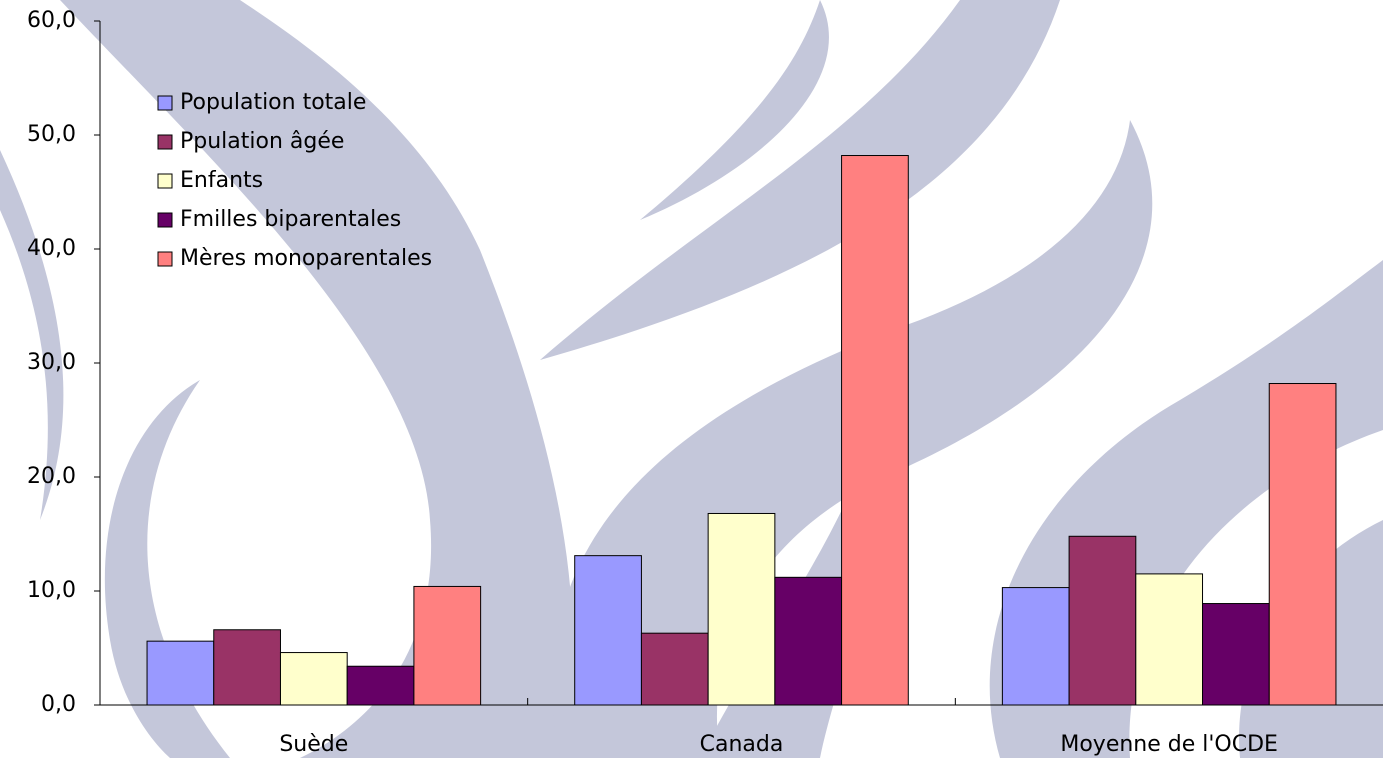 The image size is (1383, 758). Describe the element at coordinates (51, 590) in the screenshot. I see `y-tick-label: 10,0` at that location.